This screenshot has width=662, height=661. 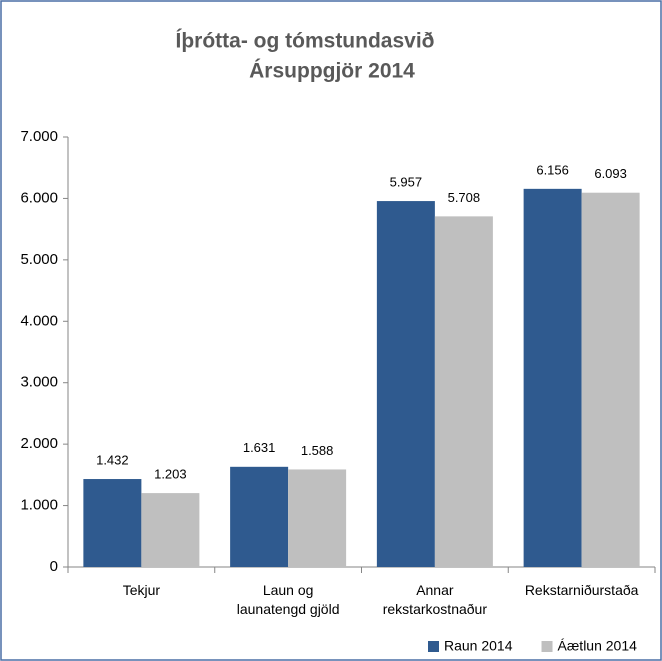 What do you see at coordinates (464, 197) in the screenshot?
I see `data-label: 5.708` at bounding box center [464, 197].